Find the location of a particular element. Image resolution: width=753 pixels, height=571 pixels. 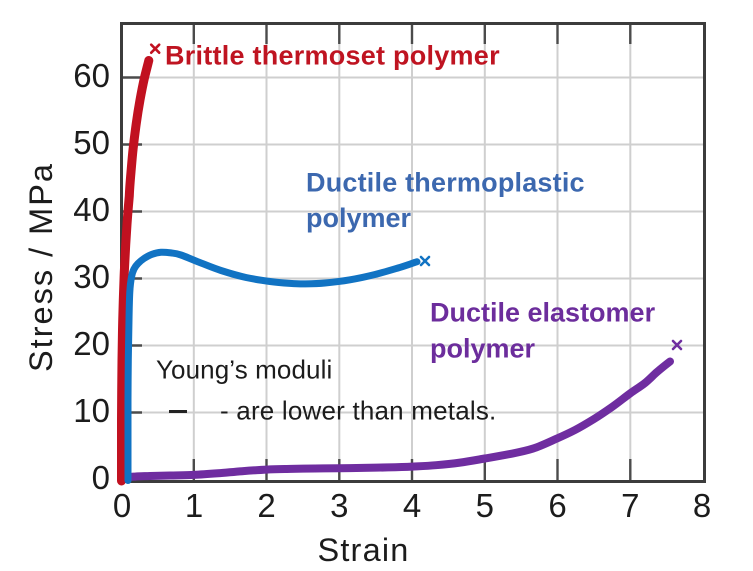

svg-text: 4 is located at coordinates (412, 505).